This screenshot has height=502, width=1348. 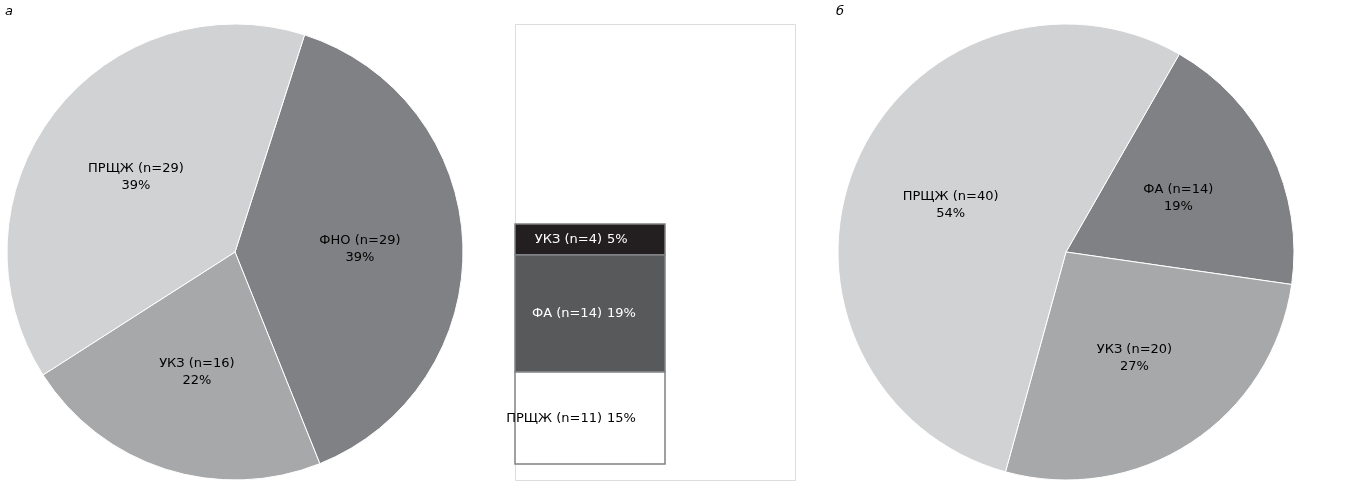 I want to click on slice-label: УКЗ (n=20), so click(x=1134, y=348).